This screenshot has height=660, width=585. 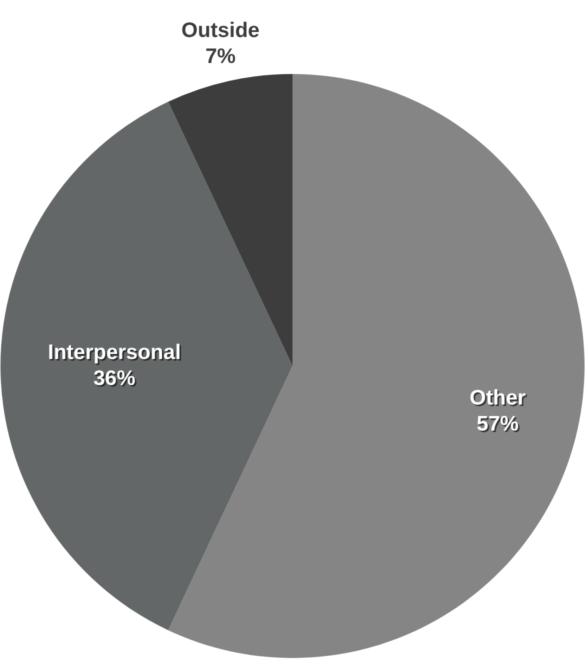 What do you see at coordinates (499, 426) in the screenshot?
I see `data-label: 57%` at bounding box center [499, 426].